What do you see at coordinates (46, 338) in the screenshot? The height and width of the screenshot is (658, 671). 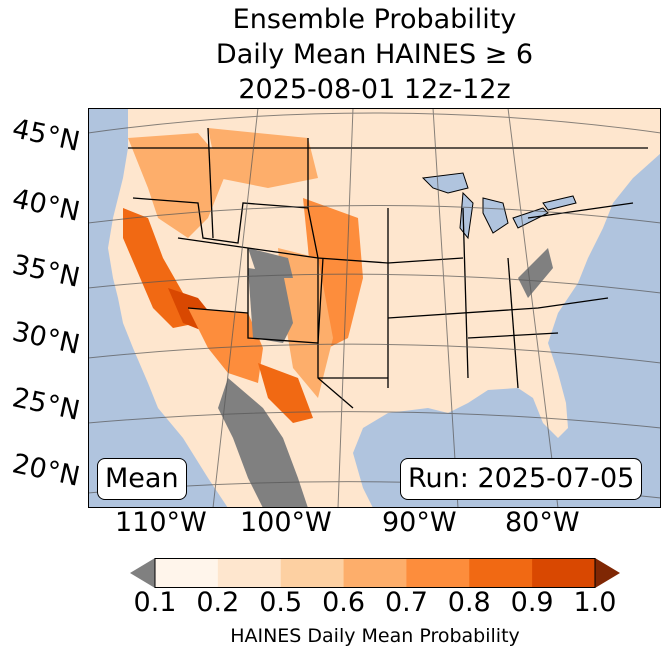 I see `lat-label-30: 30°N` at bounding box center [46, 338].